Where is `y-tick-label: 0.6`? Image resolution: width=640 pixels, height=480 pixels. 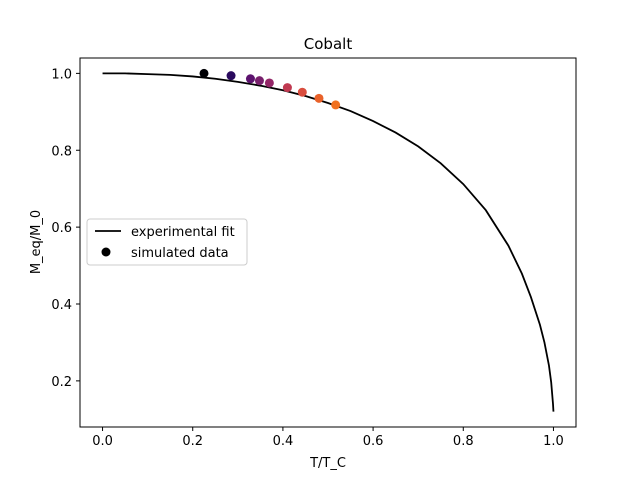
y-tick-label: 0.6 is located at coordinates (61, 228).